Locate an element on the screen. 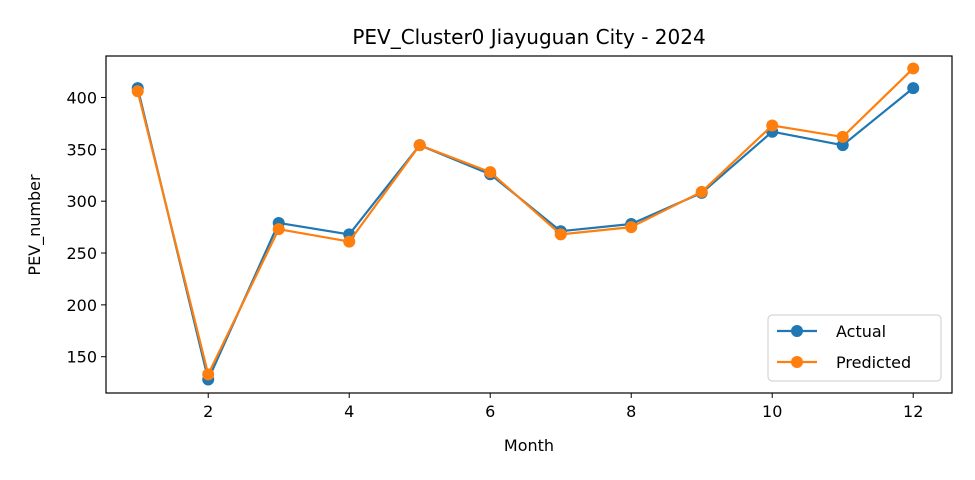 The width and height of the screenshot is (975, 480). legend-label-predicted: Predicted is located at coordinates (873, 362).